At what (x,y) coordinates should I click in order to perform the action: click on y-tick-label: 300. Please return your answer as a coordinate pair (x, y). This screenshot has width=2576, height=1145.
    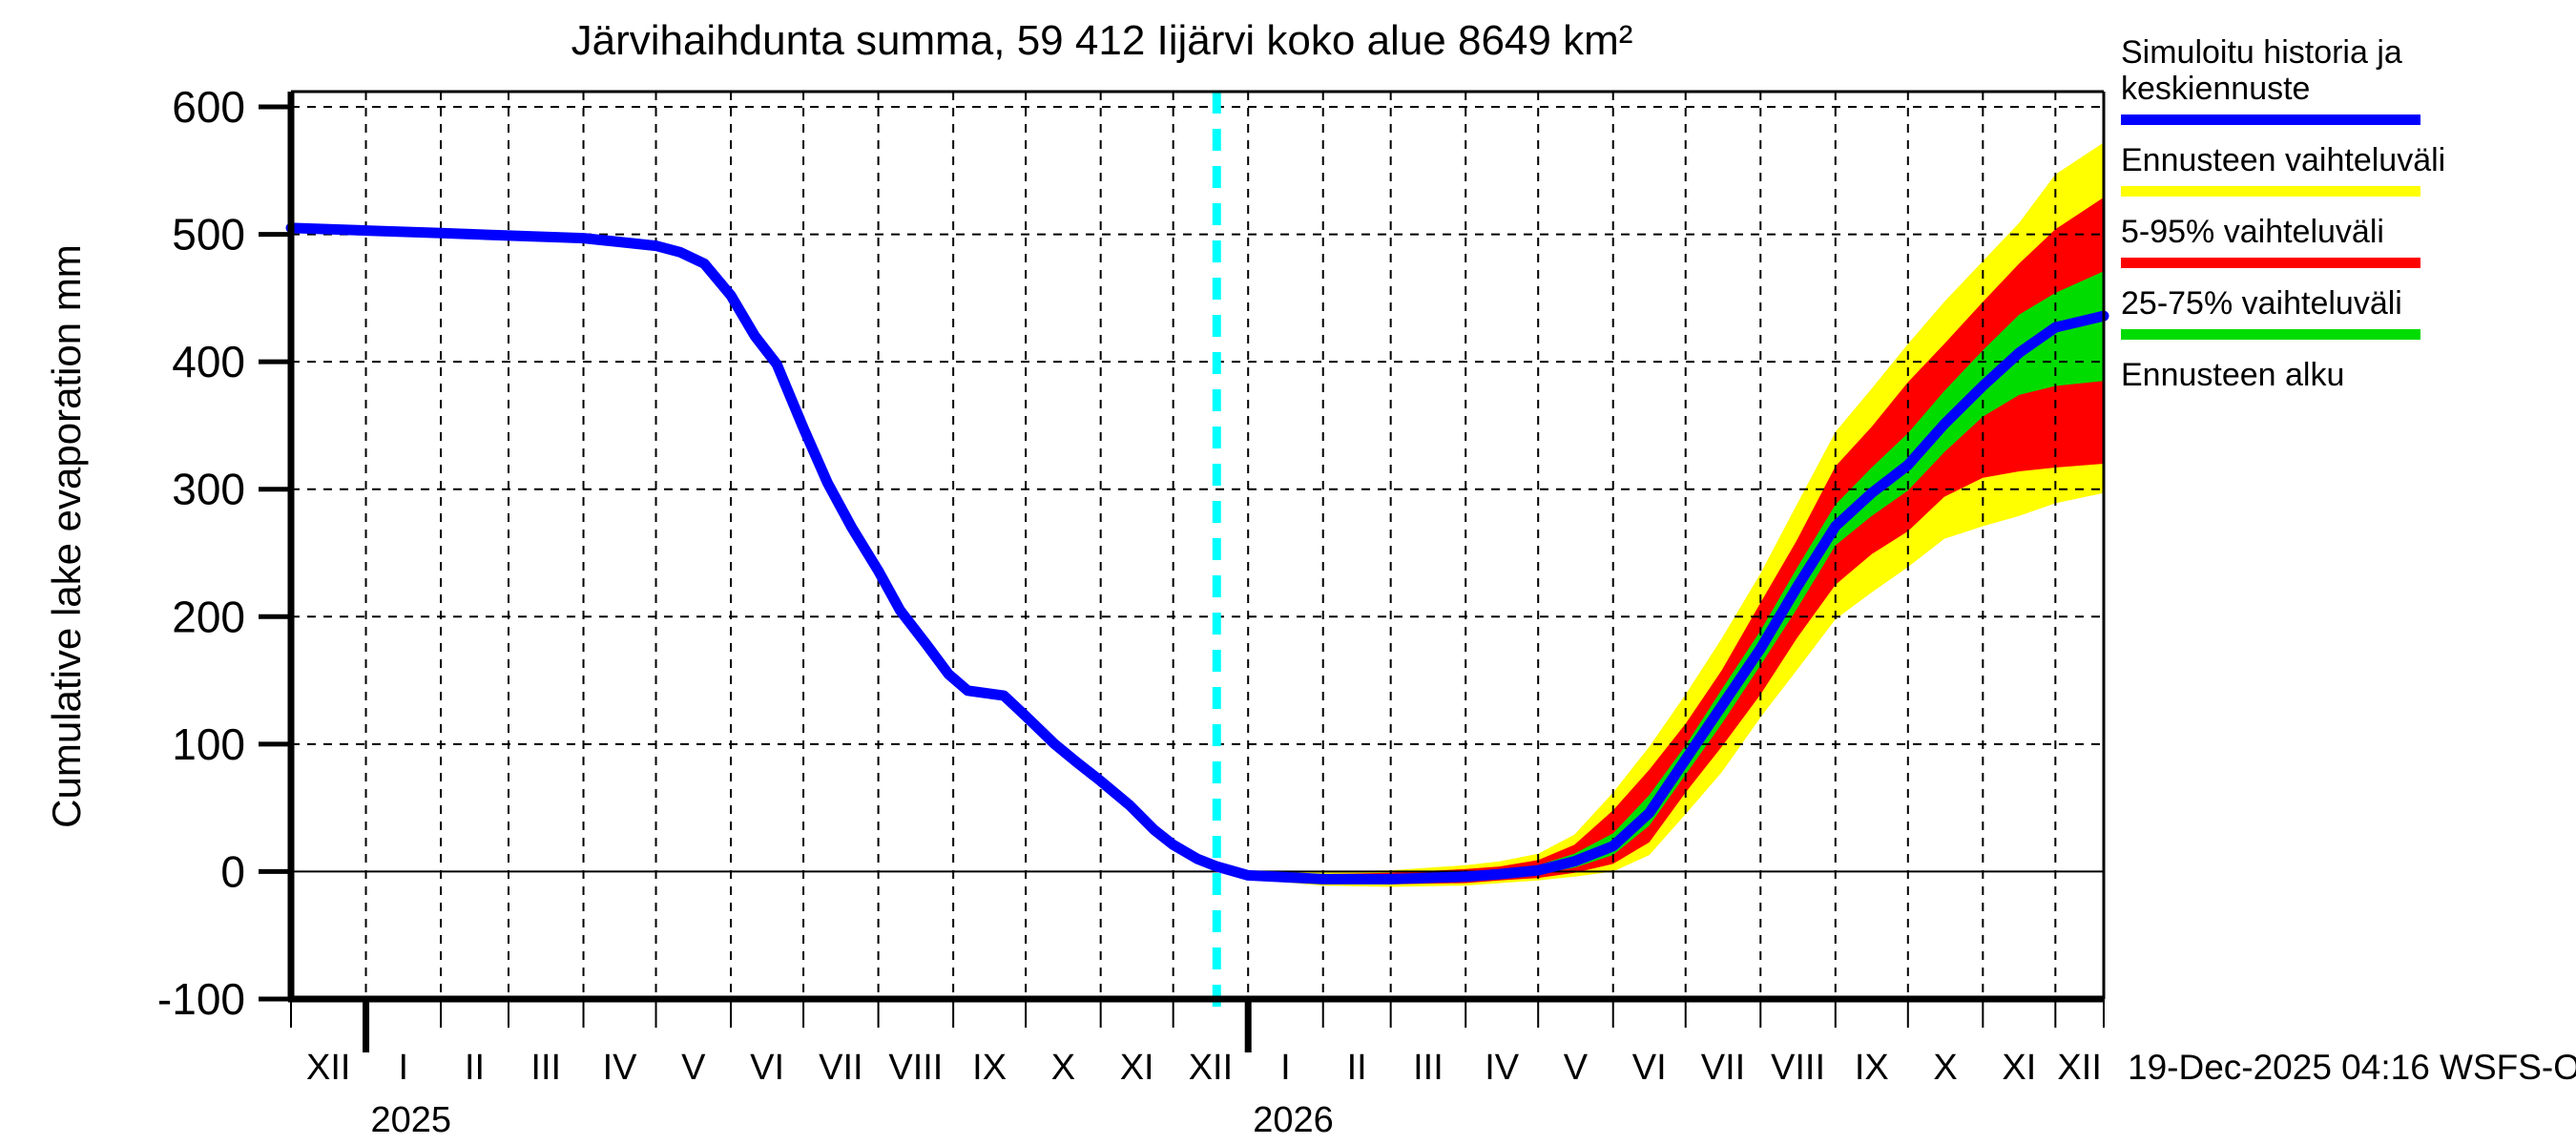
    Looking at the image, I should click on (208, 490).